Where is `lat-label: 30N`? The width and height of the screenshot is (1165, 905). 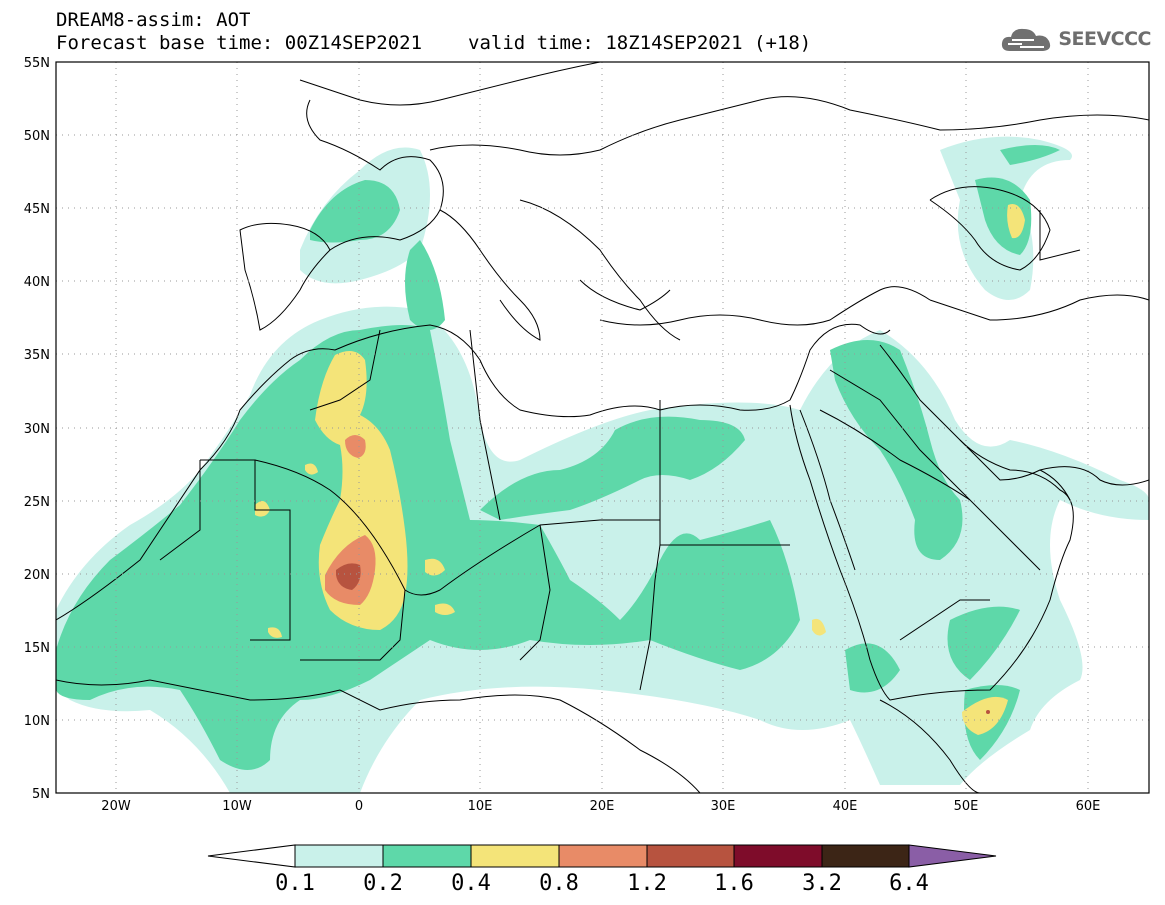 lat-label: 30N is located at coordinates (37, 429).